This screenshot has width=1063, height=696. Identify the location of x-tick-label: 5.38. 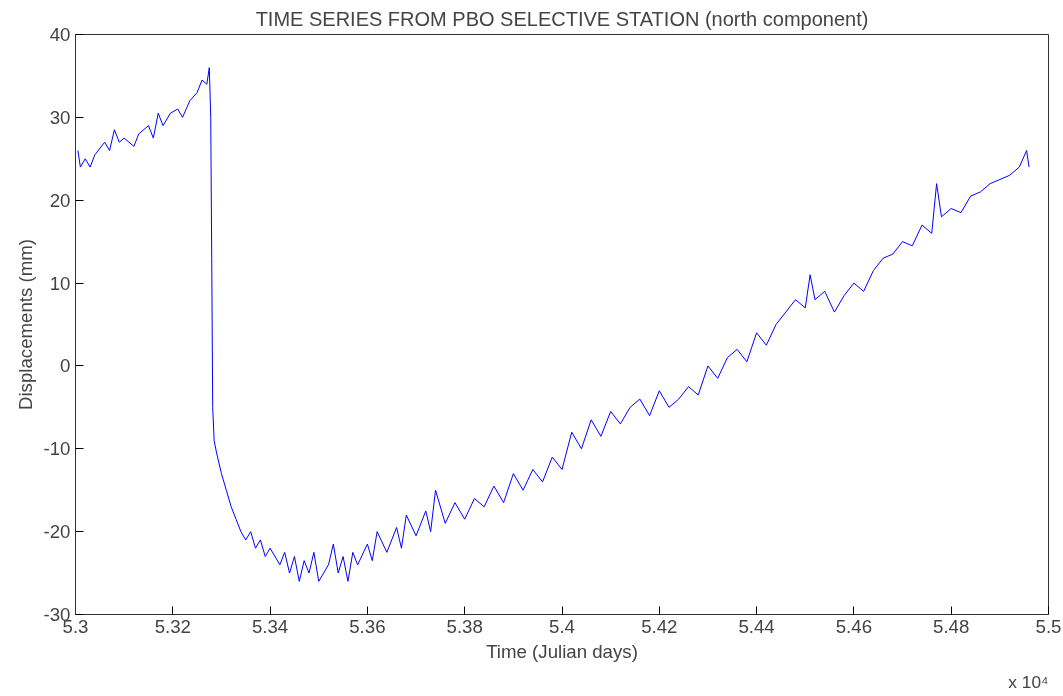
(464, 626).